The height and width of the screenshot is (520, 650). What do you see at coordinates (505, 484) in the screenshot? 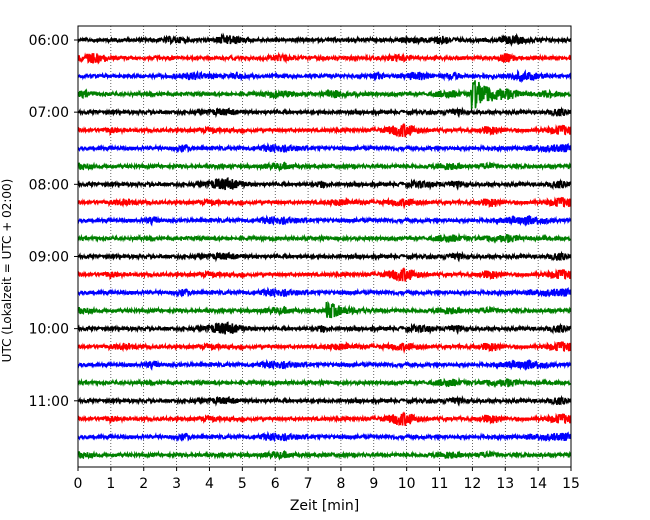
I see `x-tick-label: 13` at bounding box center [505, 484].